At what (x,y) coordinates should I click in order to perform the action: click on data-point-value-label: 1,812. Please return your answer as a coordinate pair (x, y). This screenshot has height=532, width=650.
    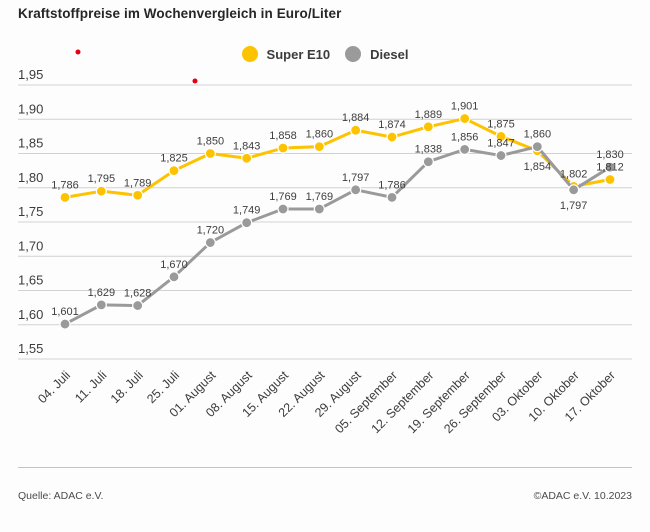
    Looking at the image, I should click on (610, 168).